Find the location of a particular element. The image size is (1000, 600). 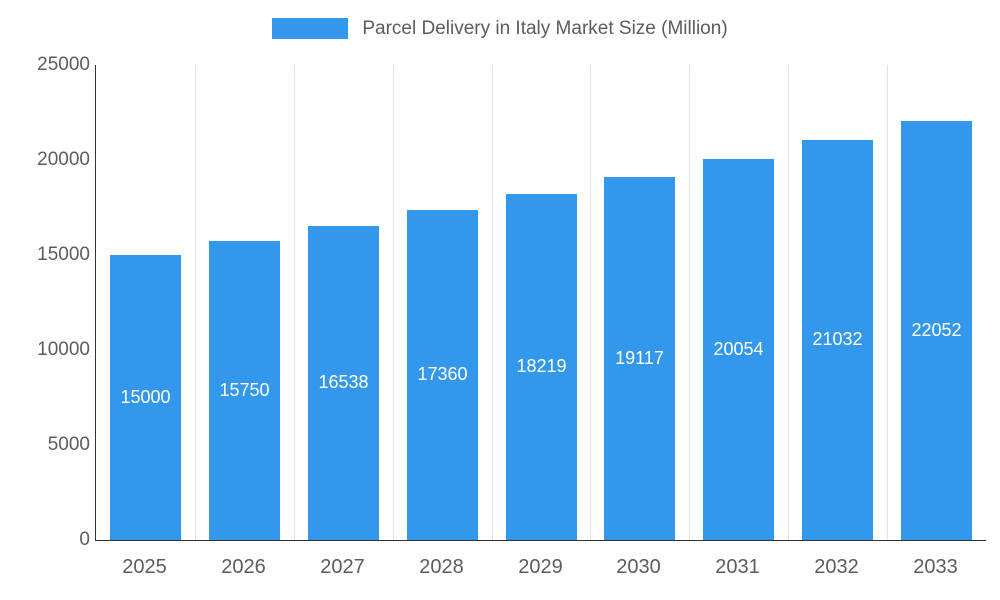

x-axis-tick-label: 2032 is located at coordinates (836, 567).